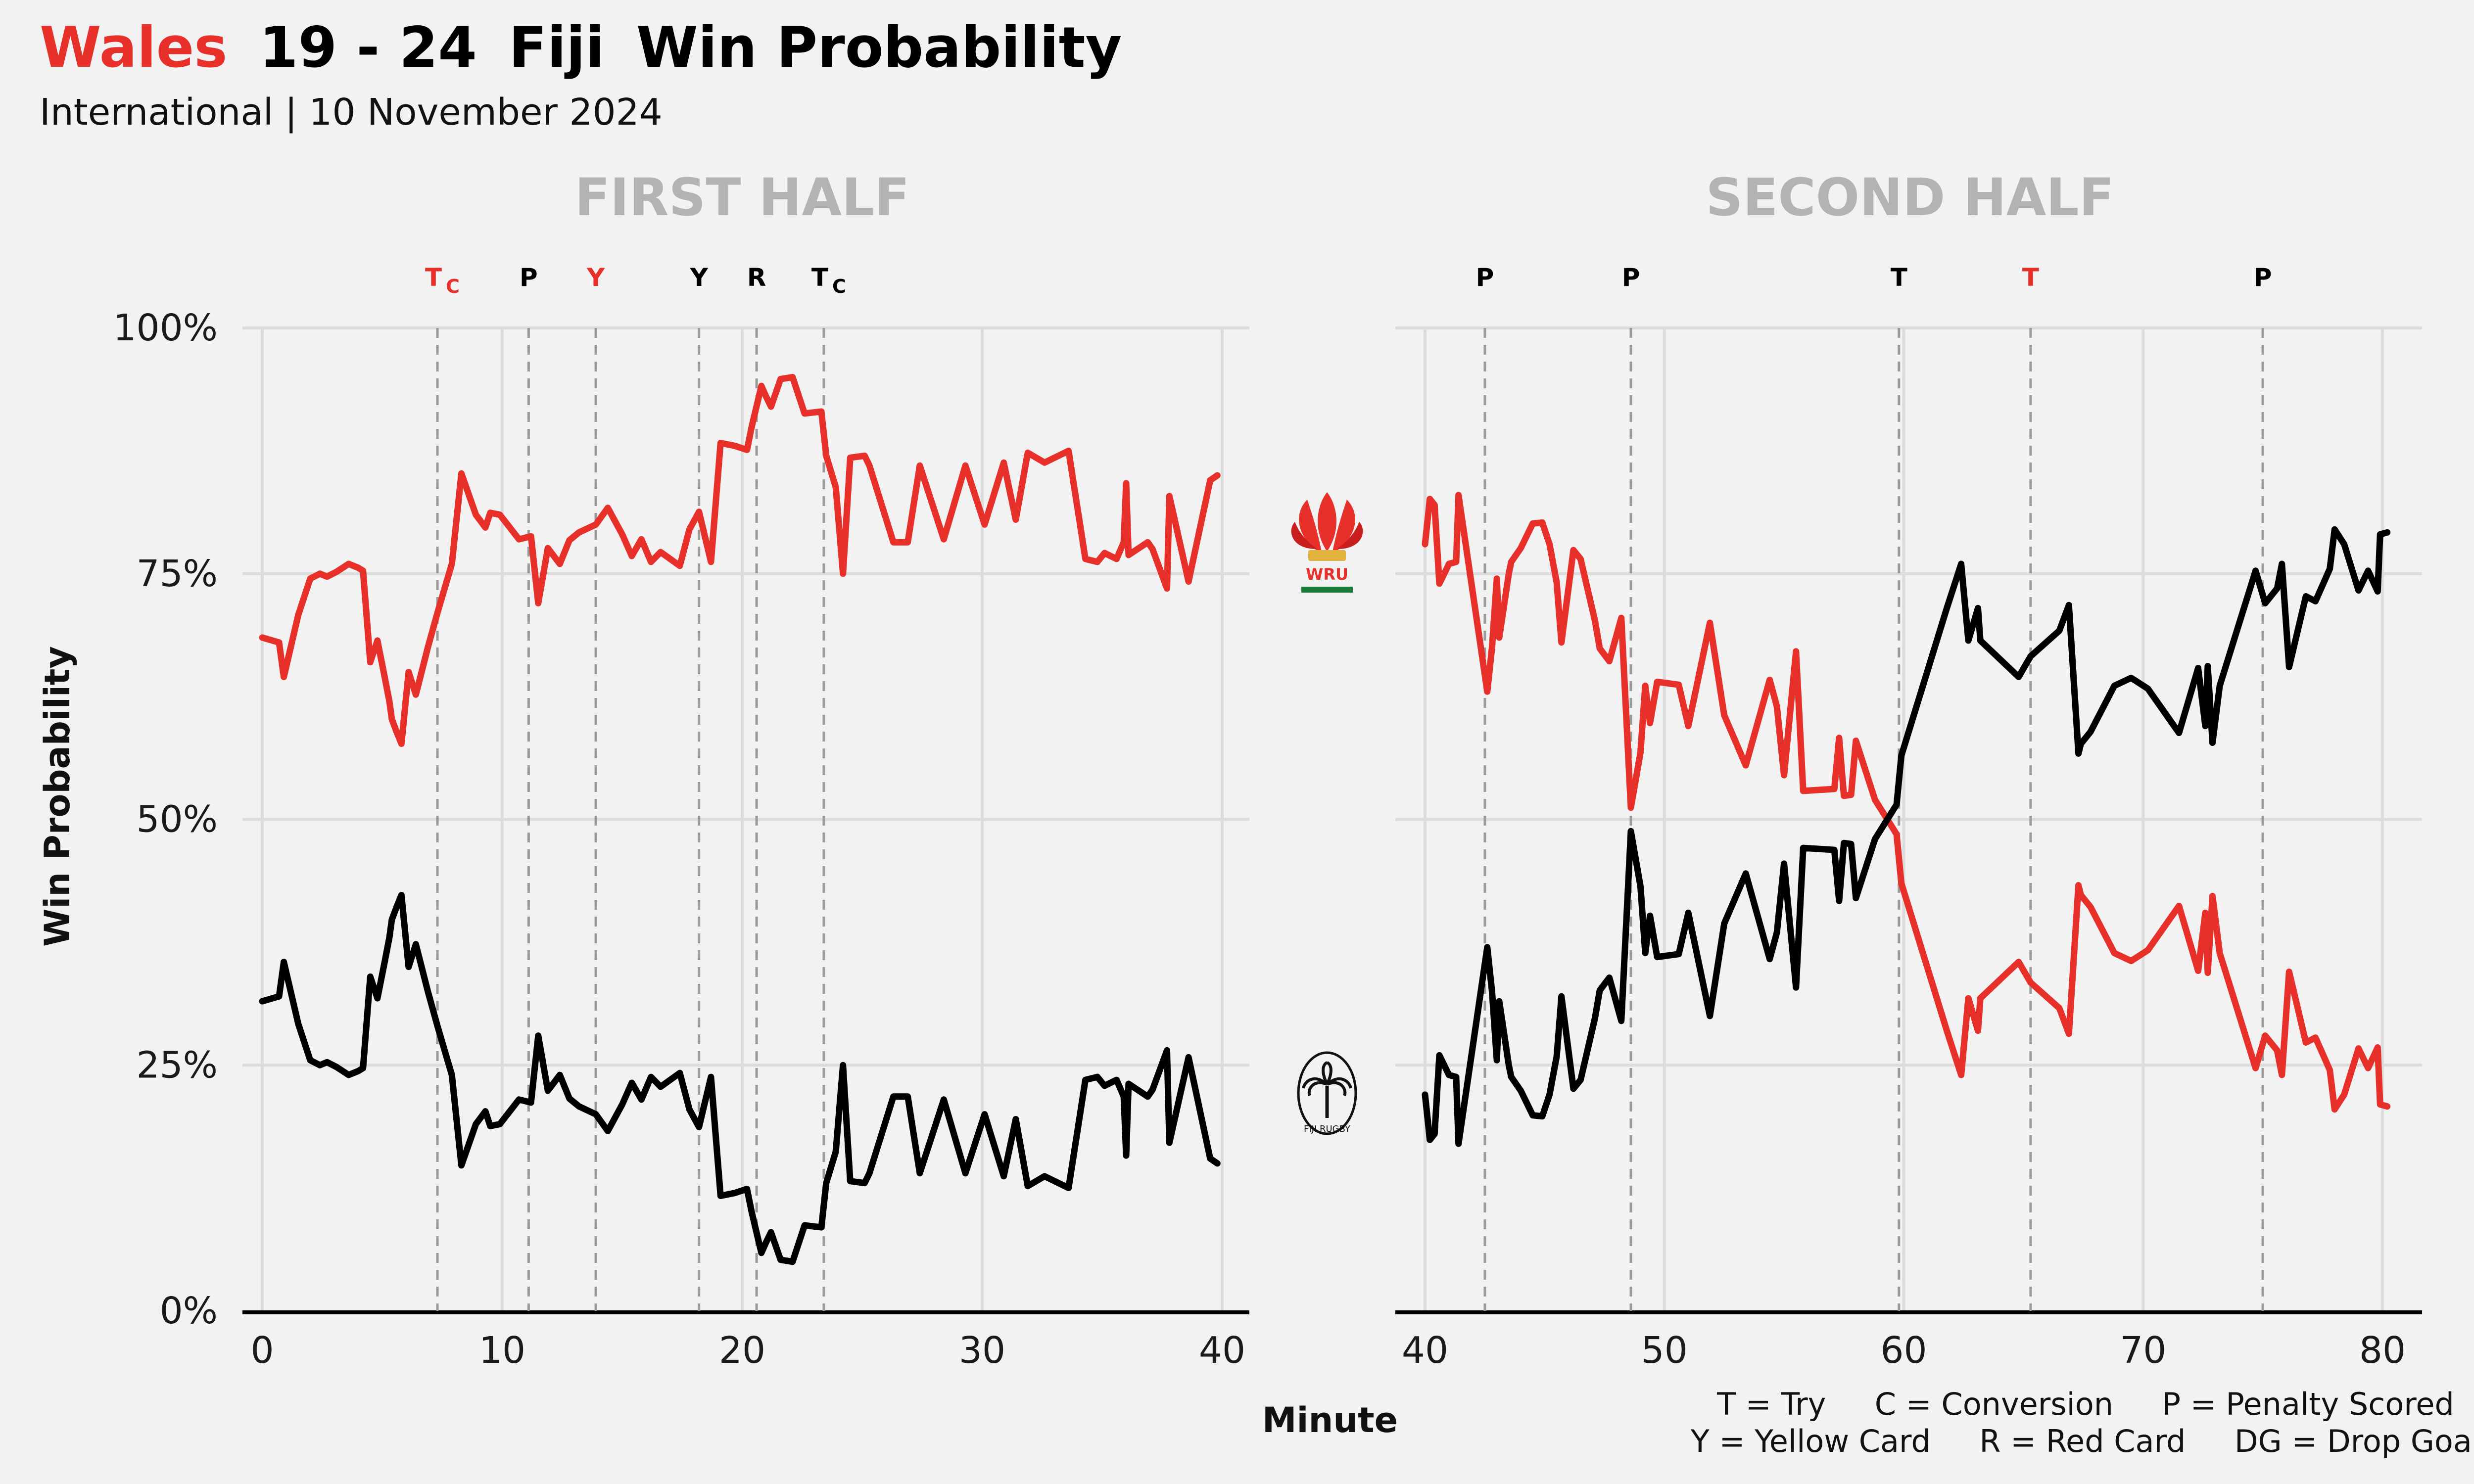 This screenshot has width=2474, height=1484. What do you see at coordinates (1327, 522) in the screenshot?
I see `feather-center` at bounding box center [1327, 522].